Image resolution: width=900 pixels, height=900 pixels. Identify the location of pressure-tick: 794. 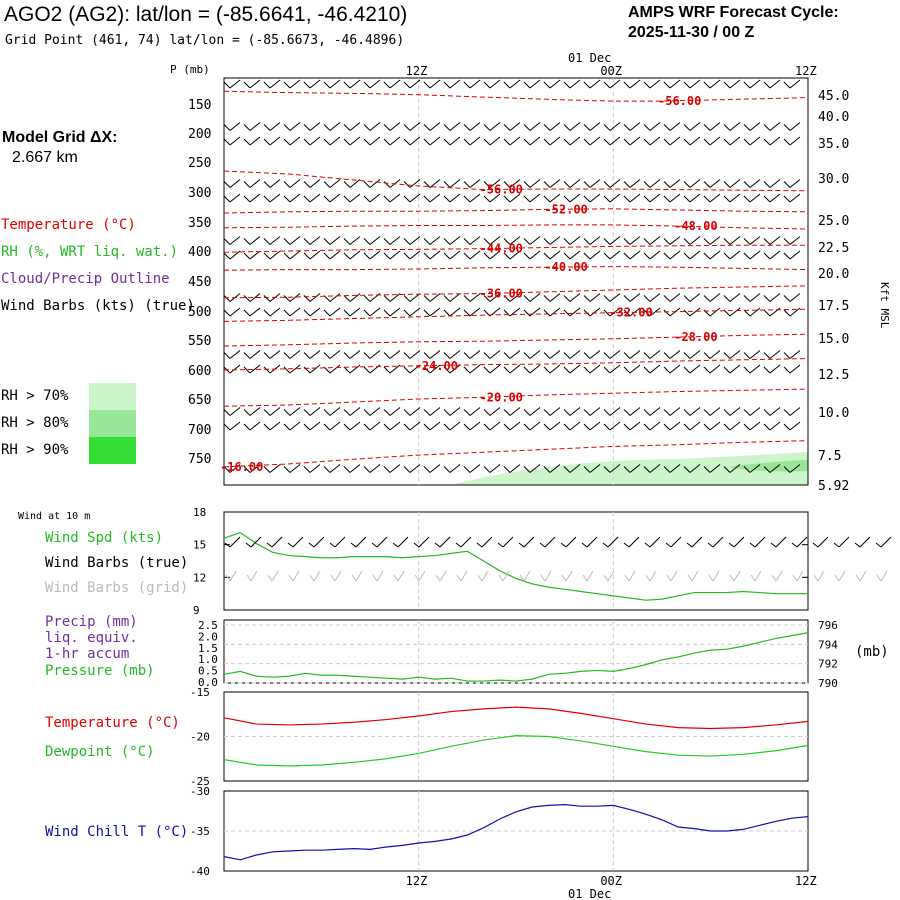
(828, 644).